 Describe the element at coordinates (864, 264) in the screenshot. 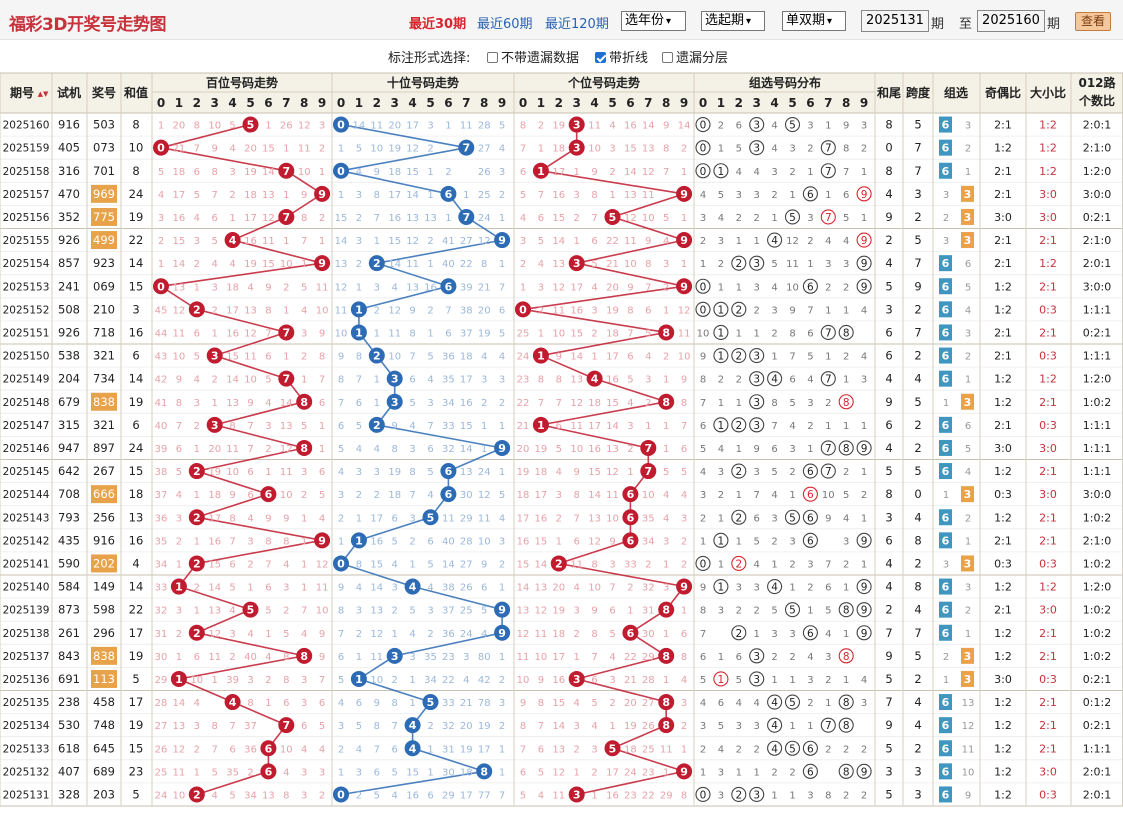

I see `group-ball-digit: 9` at that location.